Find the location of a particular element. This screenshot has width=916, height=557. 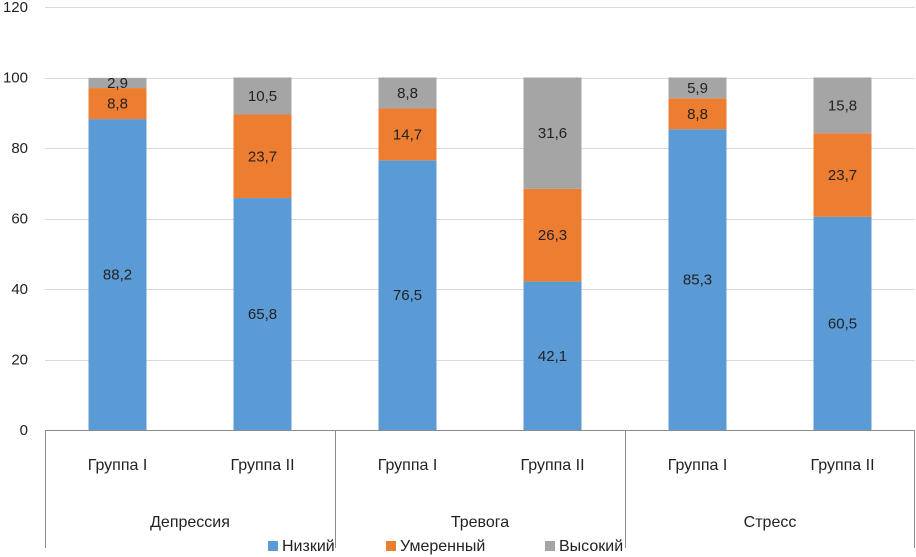

data-label: 5,9 is located at coordinates (697, 88).